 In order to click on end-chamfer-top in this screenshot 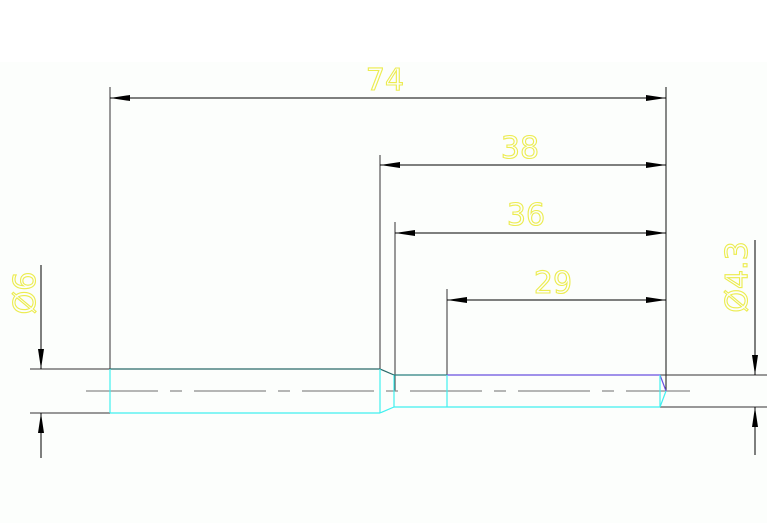, I will do `click(663, 383)`.